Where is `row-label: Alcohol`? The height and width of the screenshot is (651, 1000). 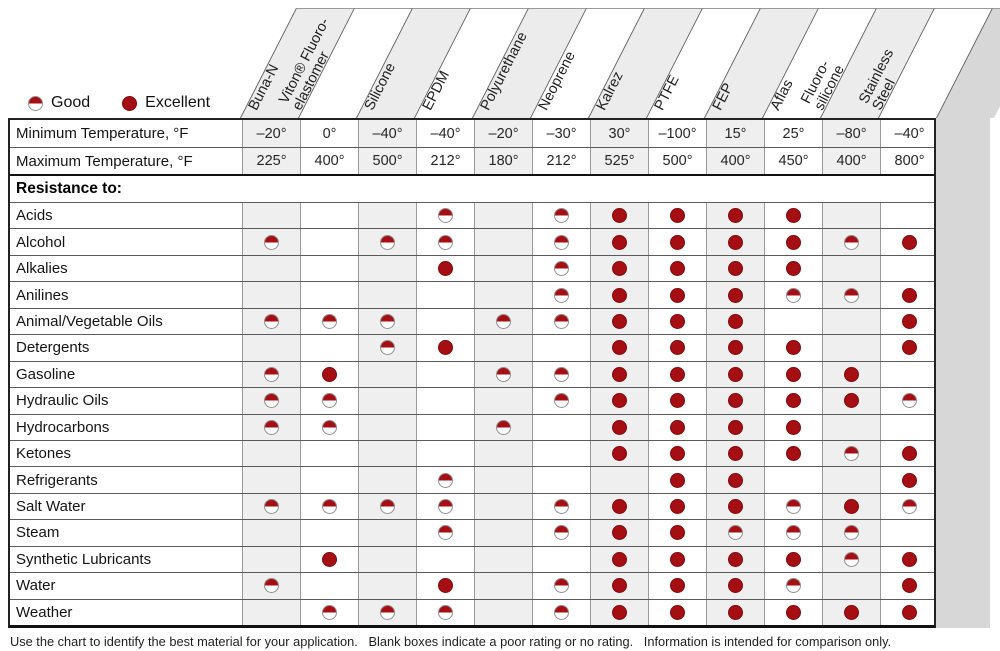
row-label: Alcohol is located at coordinates (126, 242).